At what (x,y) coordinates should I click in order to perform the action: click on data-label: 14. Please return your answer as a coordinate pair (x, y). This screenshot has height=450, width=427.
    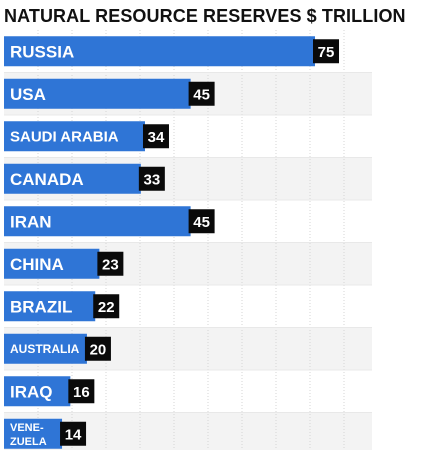
    Looking at the image, I should click on (73, 434).